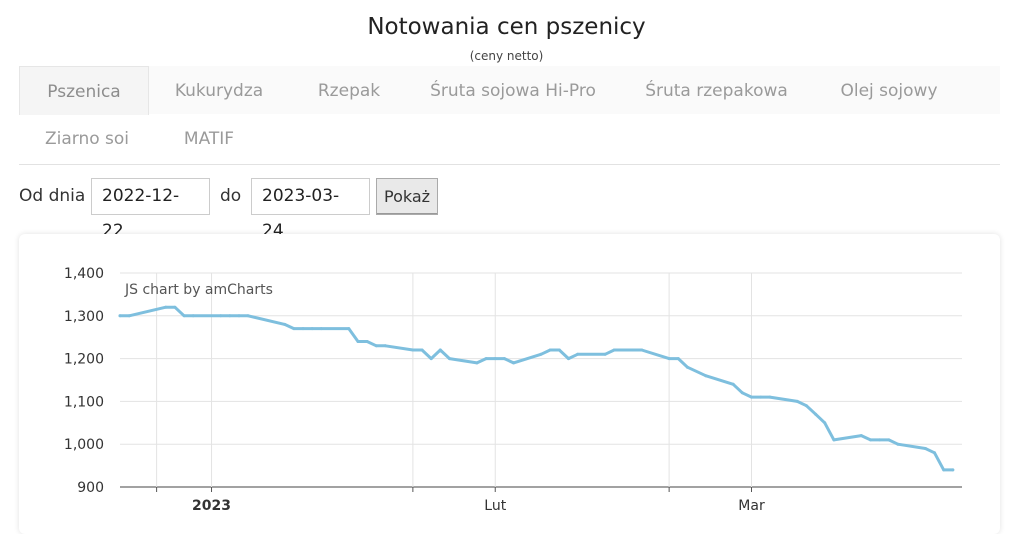 Image resolution: width=1013 pixels, height=534 pixels. What do you see at coordinates (751, 506) in the screenshot?
I see `x-tick-label: Mar` at bounding box center [751, 506].